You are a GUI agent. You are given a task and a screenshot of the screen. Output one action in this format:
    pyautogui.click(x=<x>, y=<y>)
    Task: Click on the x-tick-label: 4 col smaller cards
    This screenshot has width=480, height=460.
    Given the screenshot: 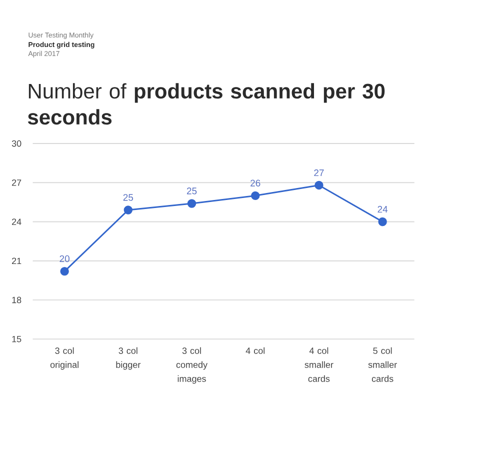 What is the action you would take?
    pyautogui.click(x=319, y=364)
    